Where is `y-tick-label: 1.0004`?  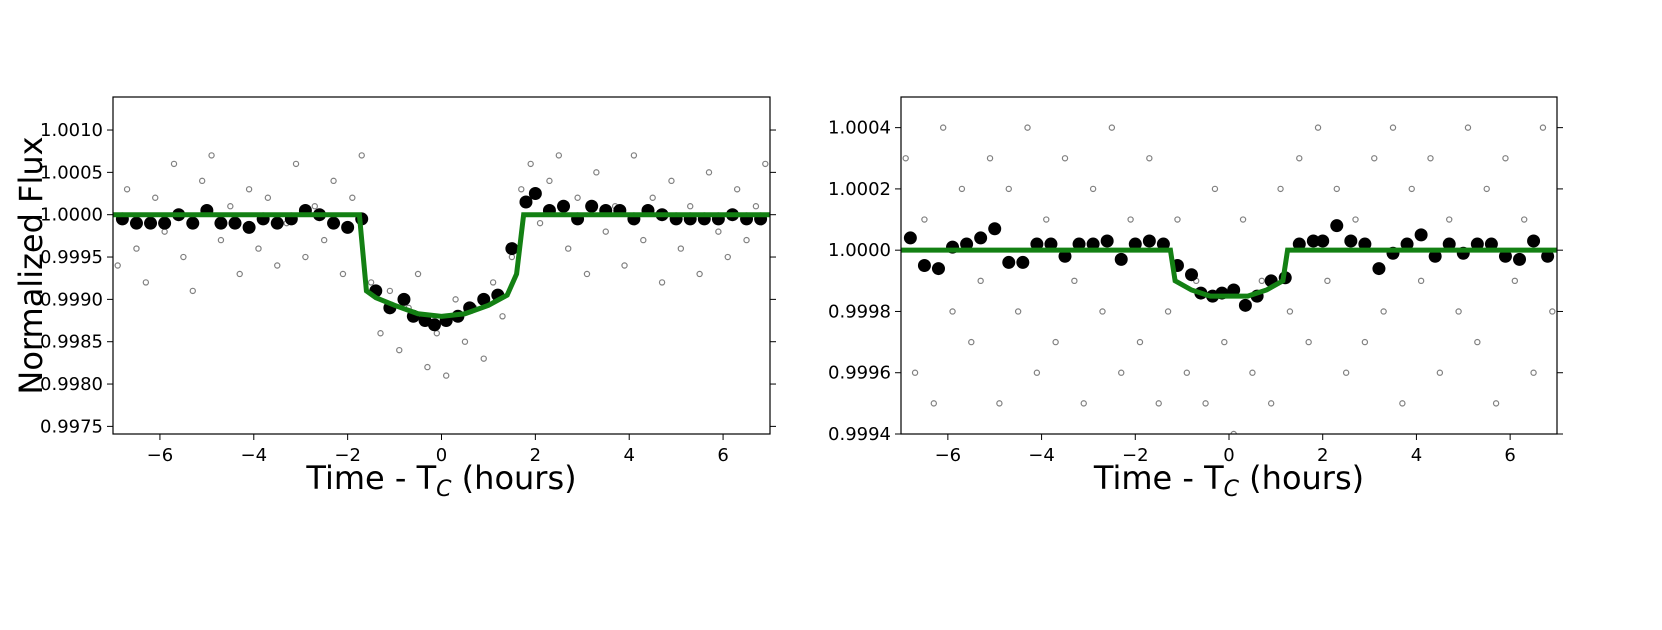 y-tick-label: 1.0004 is located at coordinates (859, 128).